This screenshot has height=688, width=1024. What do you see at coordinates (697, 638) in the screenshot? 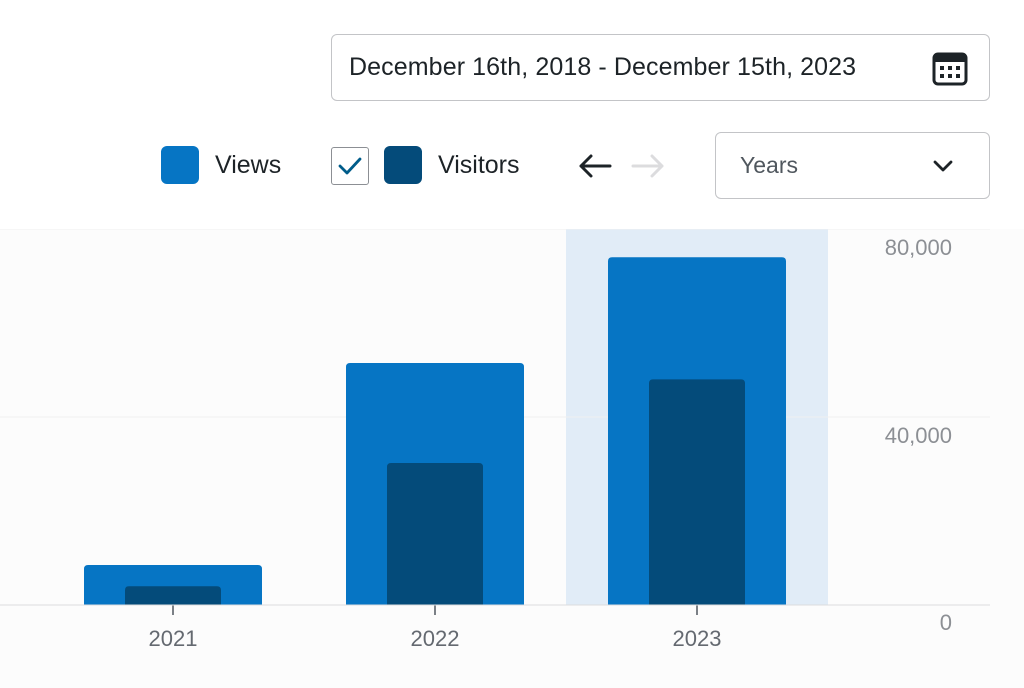
I see `x-tick-label: 2023` at bounding box center [697, 638].